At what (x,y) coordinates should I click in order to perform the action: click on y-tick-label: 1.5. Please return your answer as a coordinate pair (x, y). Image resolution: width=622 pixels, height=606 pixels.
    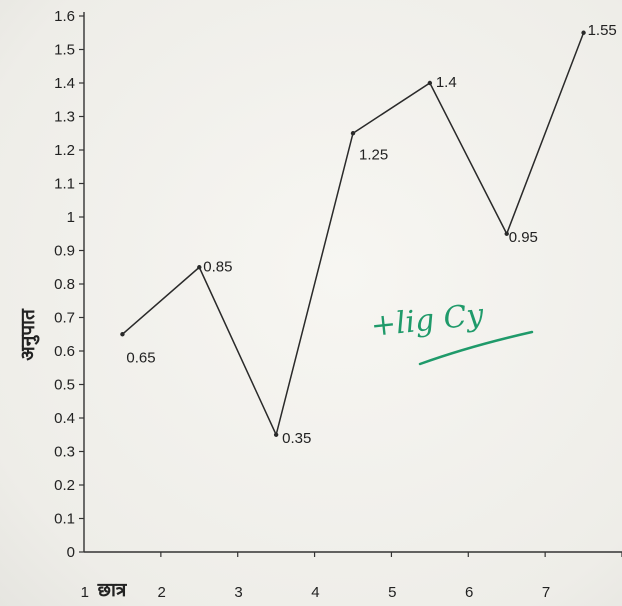
    Looking at the image, I should click on (64, 50).